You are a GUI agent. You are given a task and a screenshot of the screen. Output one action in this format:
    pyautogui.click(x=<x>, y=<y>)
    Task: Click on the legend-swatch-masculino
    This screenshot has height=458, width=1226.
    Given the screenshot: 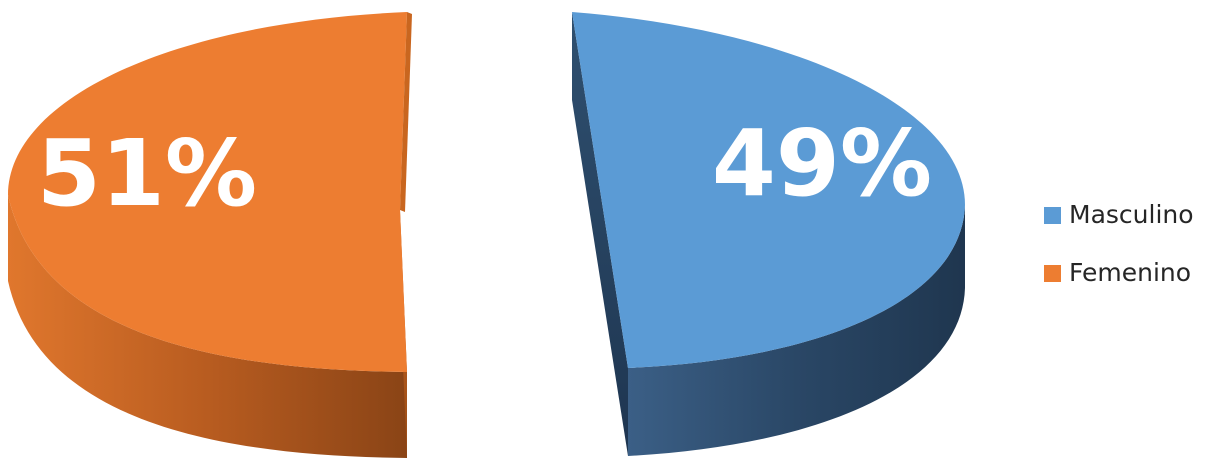 What is the action you would take?
    pyautogui.click(x=1052, y=215)
    